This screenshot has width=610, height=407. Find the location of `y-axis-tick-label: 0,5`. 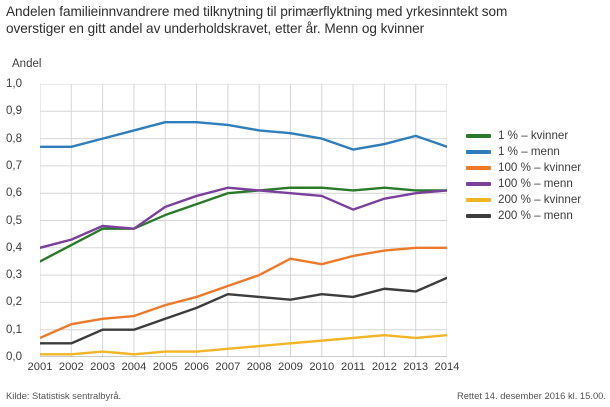

y-axis-tick-label: 0,5 is located at coordinates (14, 220).